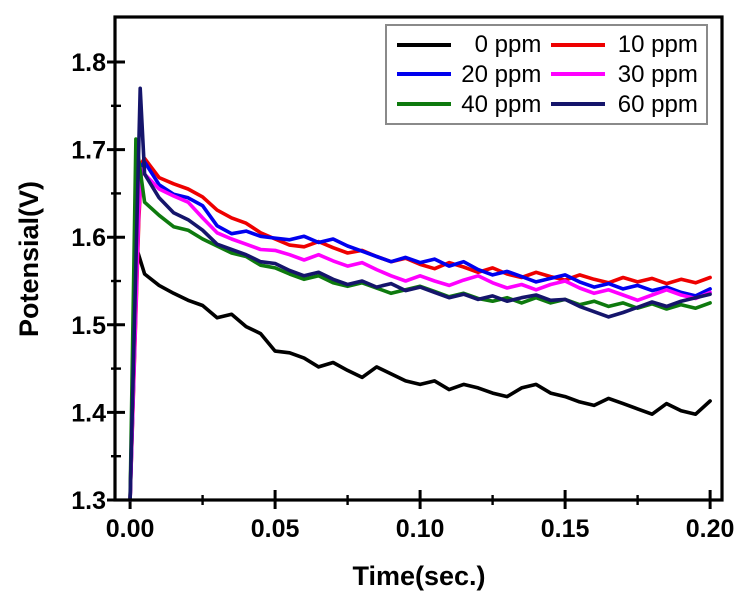 This screenshot has height=607, width=750. I want to click on legend-label-0ppm: 0 ppm, so click(508, 45).